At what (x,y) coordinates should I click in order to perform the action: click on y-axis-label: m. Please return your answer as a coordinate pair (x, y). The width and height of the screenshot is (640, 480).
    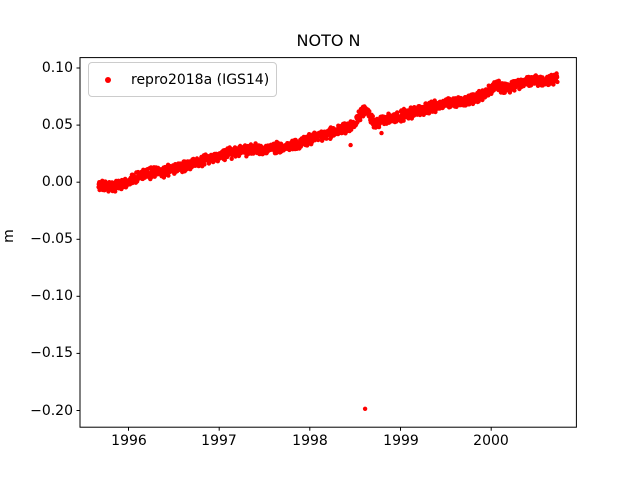
    Looking at the image, I should click on (8, 236).